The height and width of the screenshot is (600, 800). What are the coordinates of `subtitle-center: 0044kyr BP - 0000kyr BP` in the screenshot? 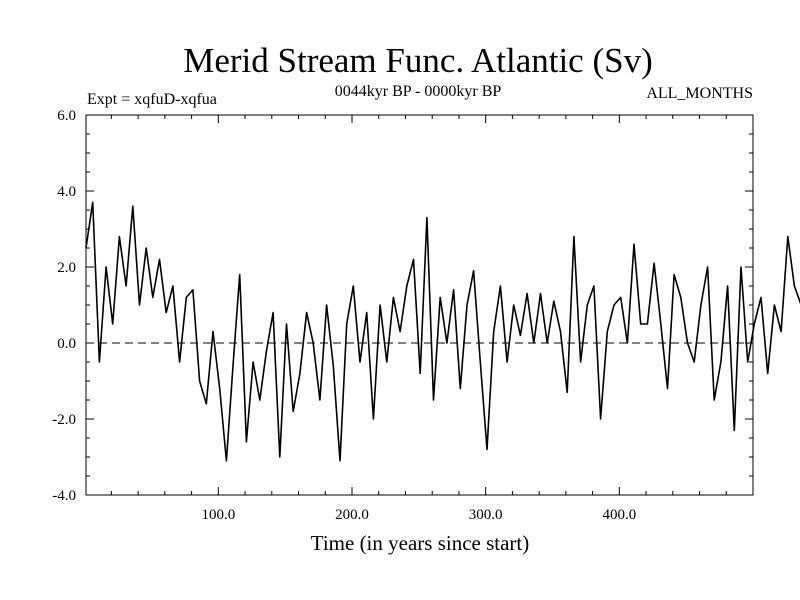 It's located at (418, 91).